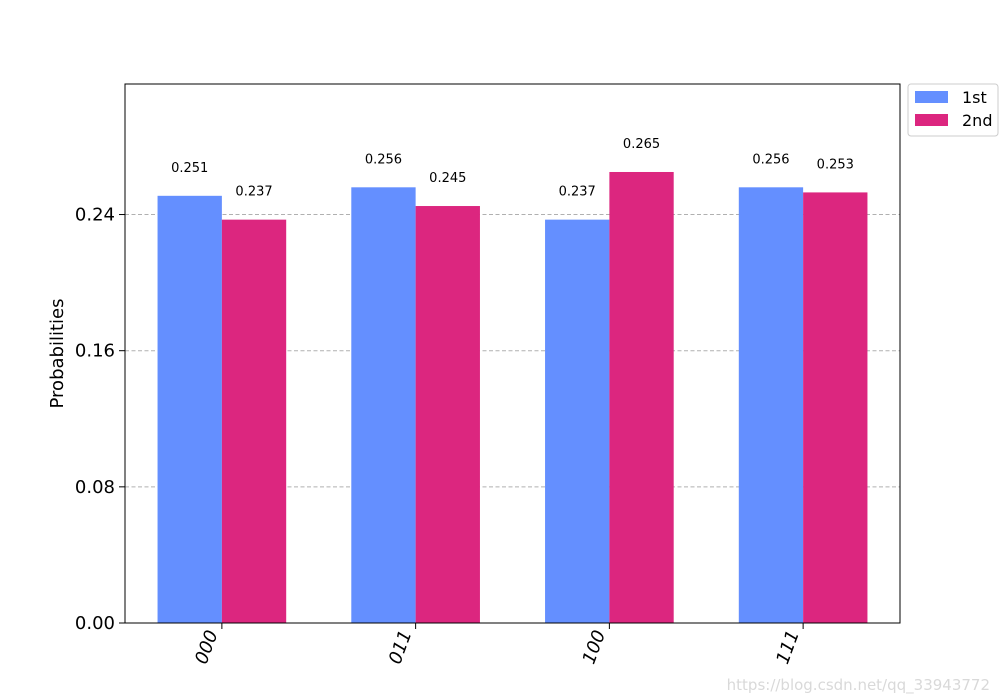 The image size is (1000, 700). Describe the element at coordinates (400, 647) in the screenshot. I see `xtick-label-011: 011` at that location.